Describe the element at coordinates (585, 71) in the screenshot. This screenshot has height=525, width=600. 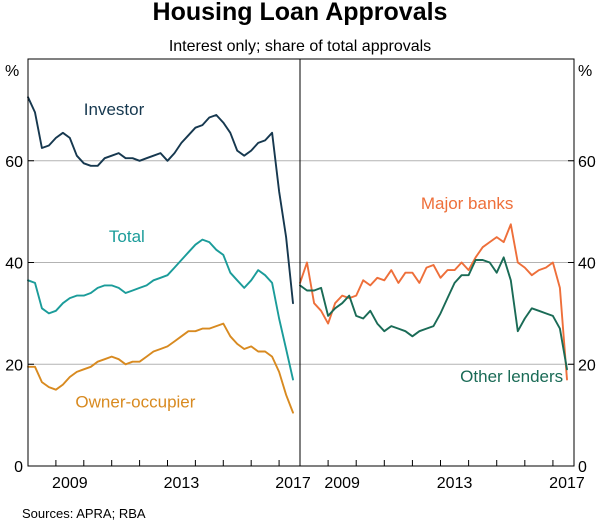
I see `right-axis-unit: %` at that location.